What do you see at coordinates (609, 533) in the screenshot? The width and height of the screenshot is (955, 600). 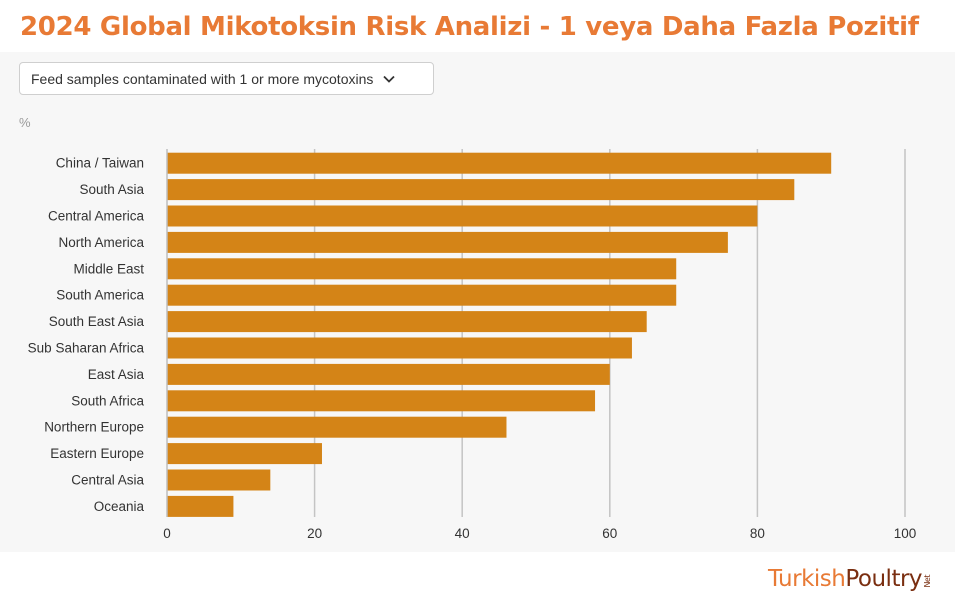 I see `x-tick-label: 60` at bounding box center [609, 533].